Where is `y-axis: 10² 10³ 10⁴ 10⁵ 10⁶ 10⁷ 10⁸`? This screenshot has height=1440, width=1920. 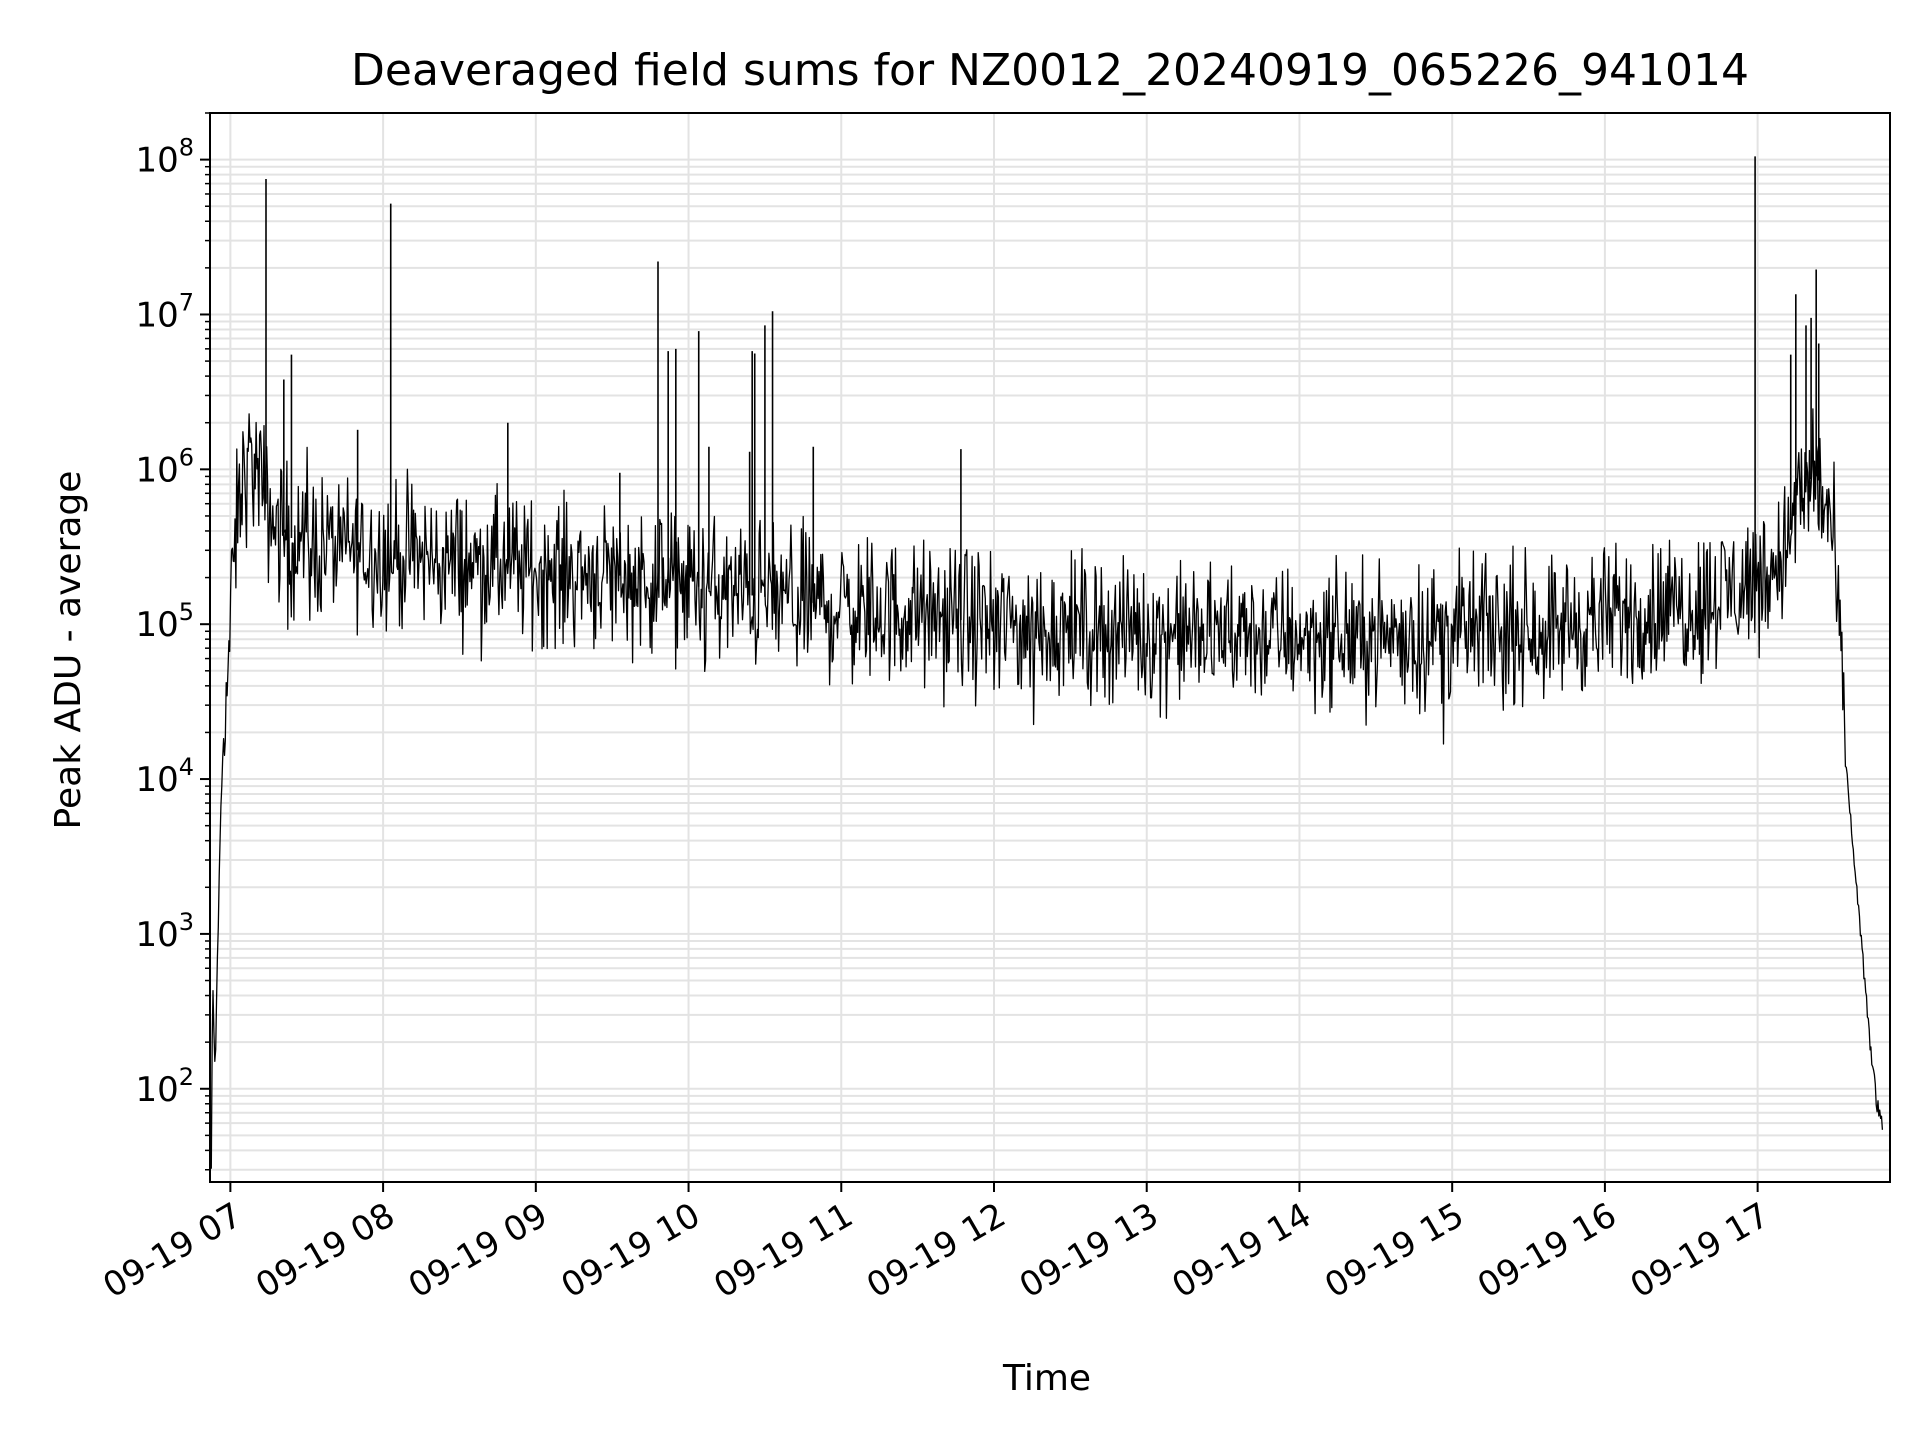
y-axis: 10² 10³ 10⁴ 10⁵ 10⁶ 10⁷ 10⁸ is located at coordinates (172, 641).